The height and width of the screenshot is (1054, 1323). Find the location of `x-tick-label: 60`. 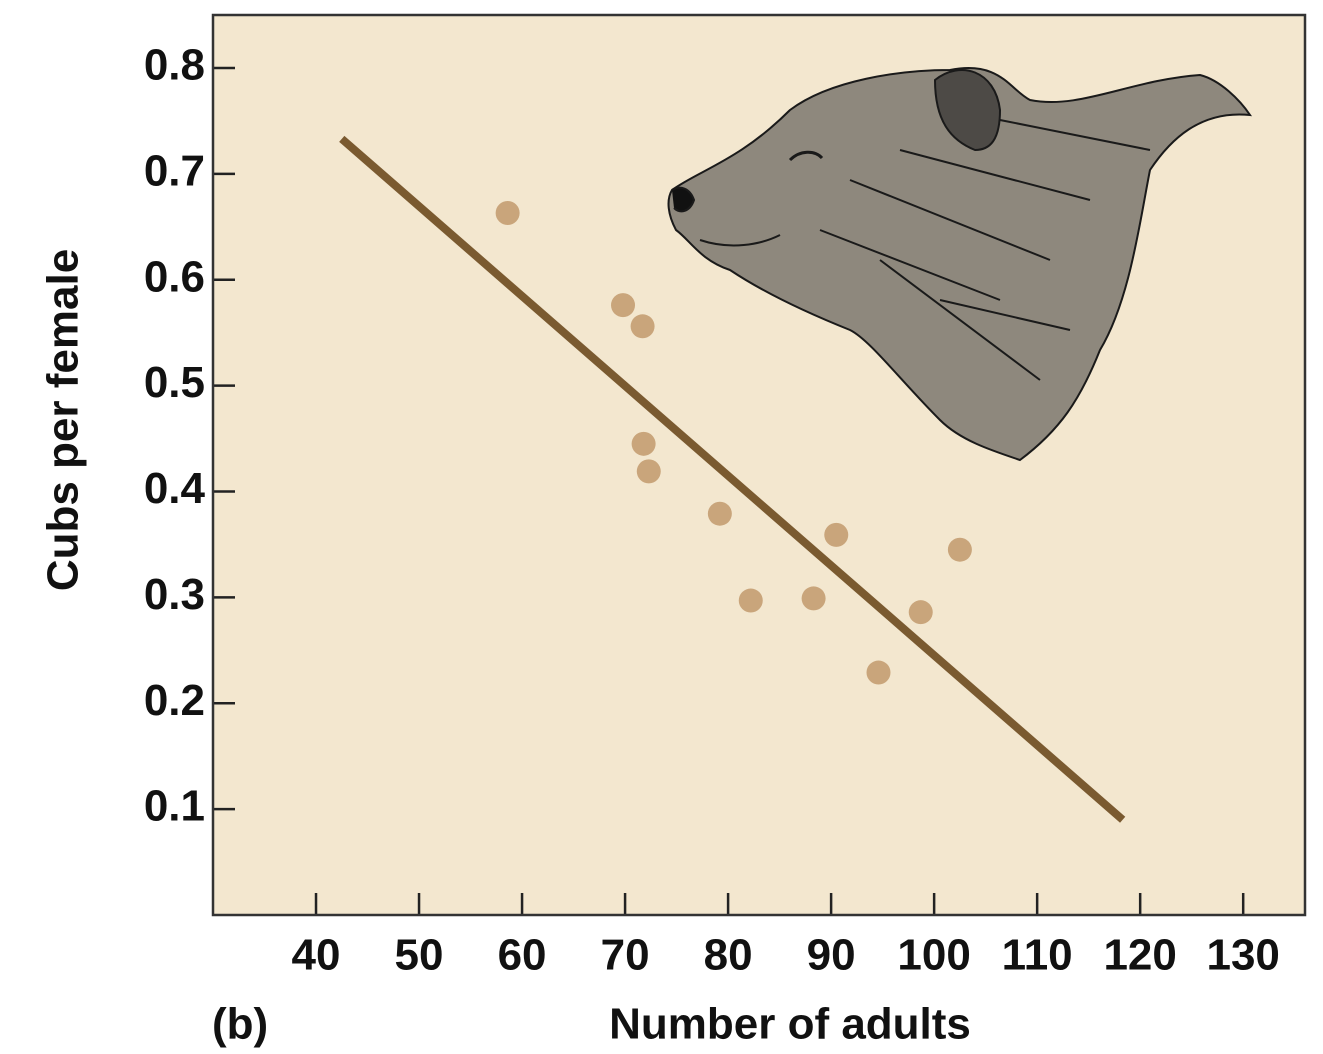

x-tick-label: 60 is located at coordinates (522, 955).